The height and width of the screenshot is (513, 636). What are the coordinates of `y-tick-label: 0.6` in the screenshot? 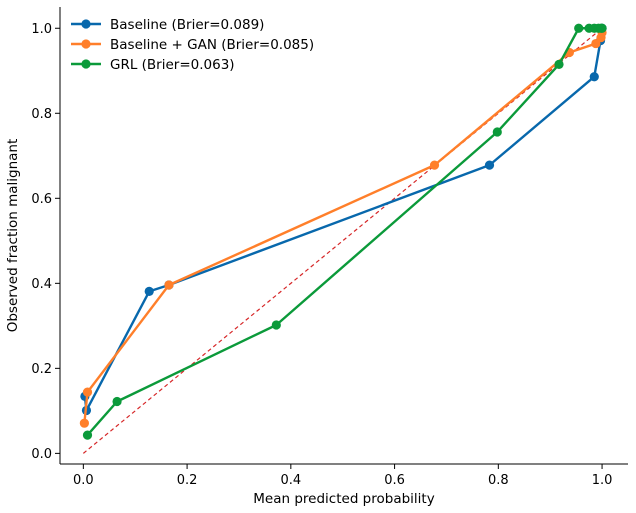 It's located at (41, 199).